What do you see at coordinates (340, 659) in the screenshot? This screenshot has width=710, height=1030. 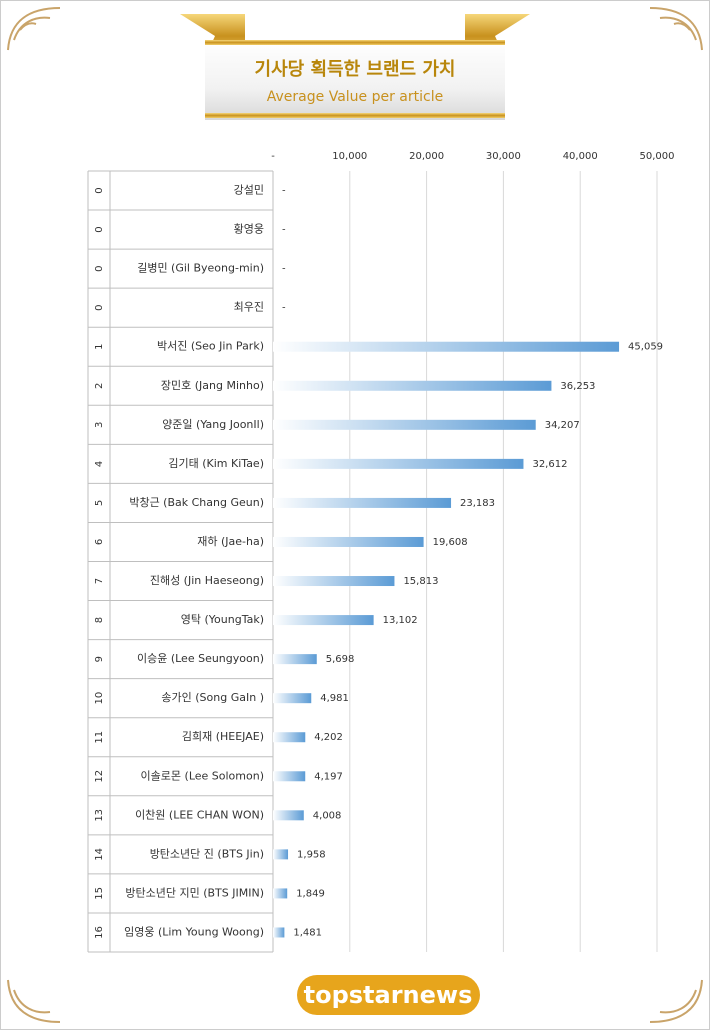 I see `value-label: 5,698` at bounding box center [340, 659].